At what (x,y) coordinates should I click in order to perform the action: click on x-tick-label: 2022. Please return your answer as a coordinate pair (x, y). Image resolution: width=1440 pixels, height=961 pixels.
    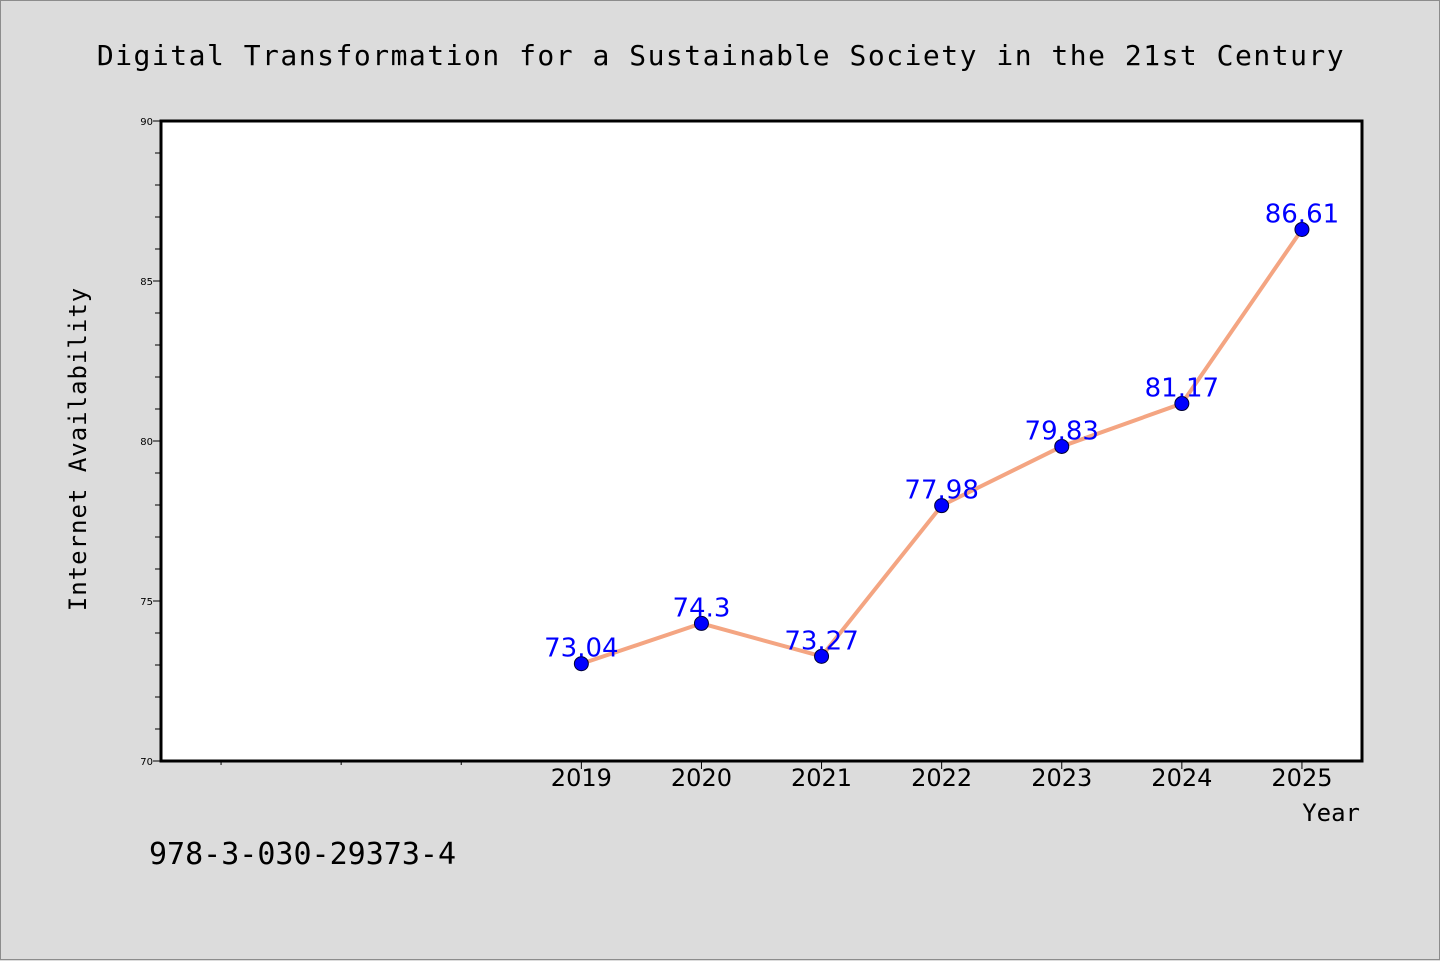
    Looking at the image, I should click on (941, 778).